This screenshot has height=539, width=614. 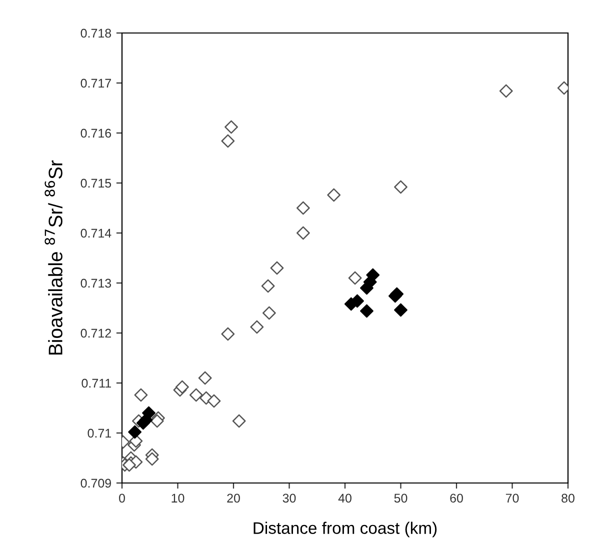 I want to click on y-axis-title: Bioavailable $^{87}$Sr/ $^{86}$Sr, so click(x=53, y=257).